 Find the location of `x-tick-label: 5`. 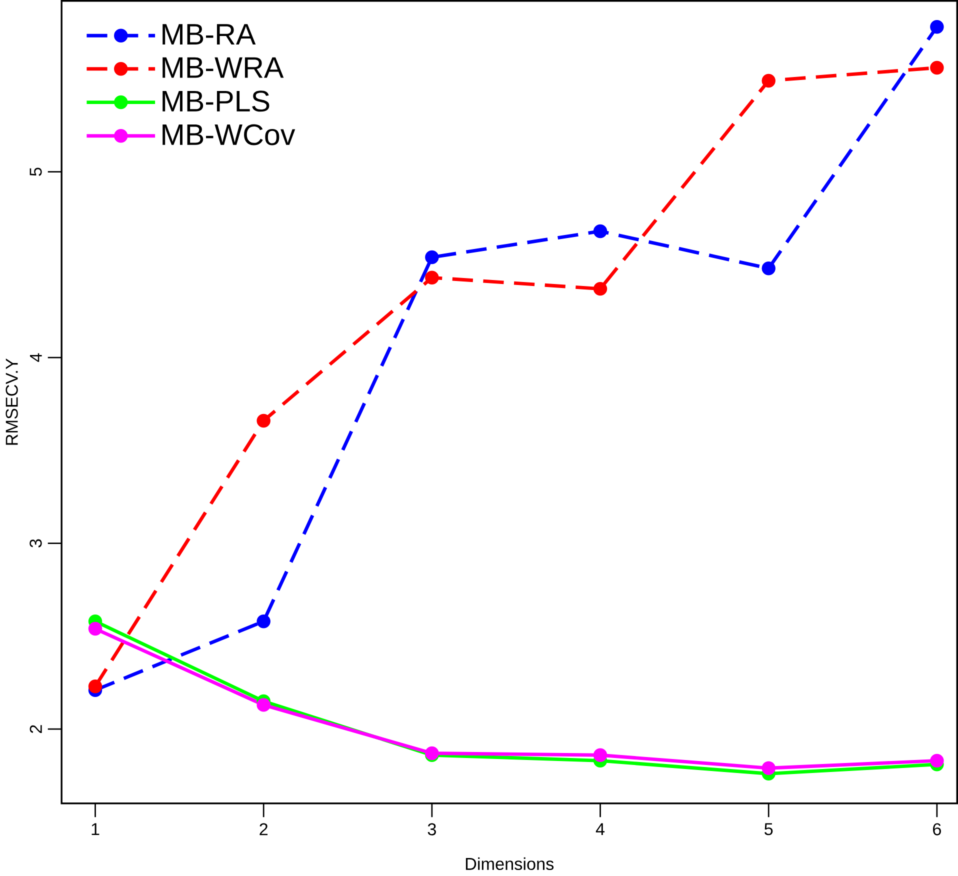

x-tick-label: 5 is located at coordinates (768, 829).